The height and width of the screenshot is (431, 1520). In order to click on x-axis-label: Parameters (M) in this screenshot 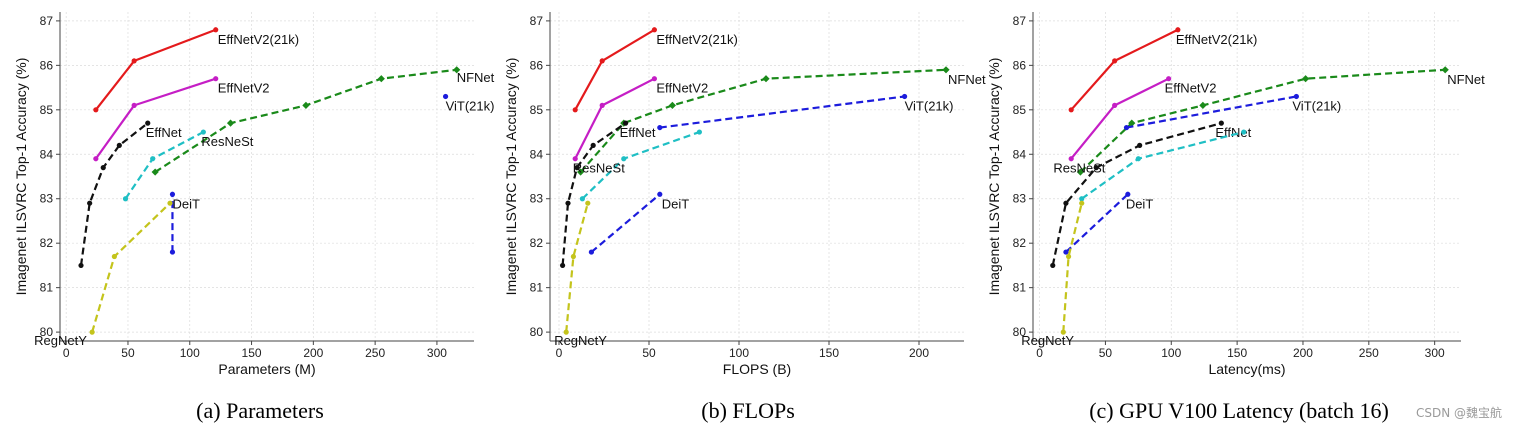, I will do `click(266, 369)`.